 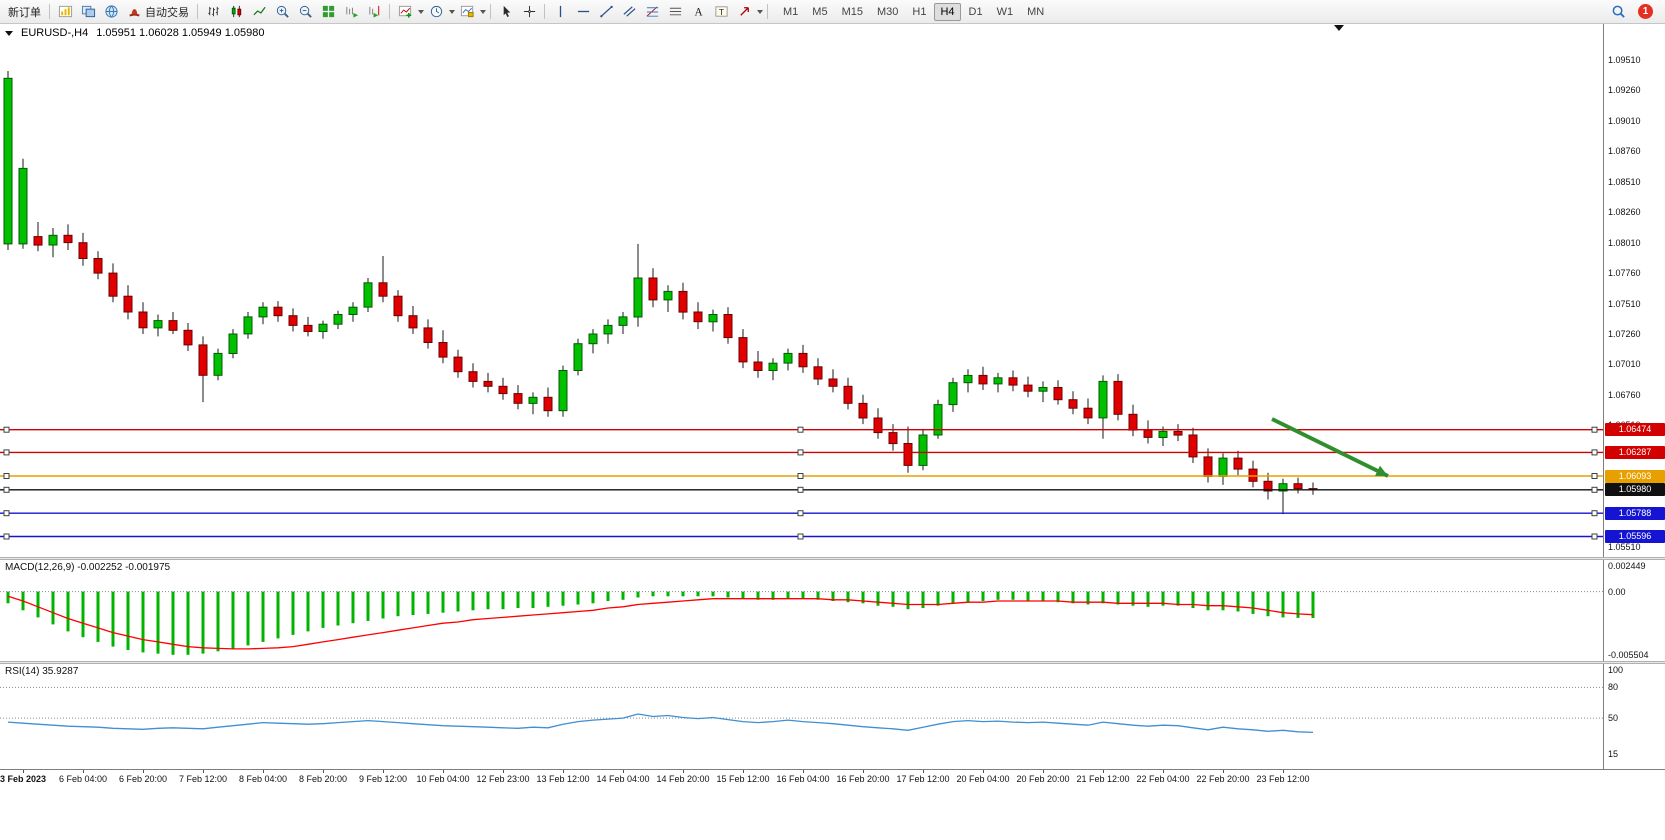 What do you see at coordinates (801, 610) in the screenshot?
I see `macd-panel` at bounding box center [801, 610].